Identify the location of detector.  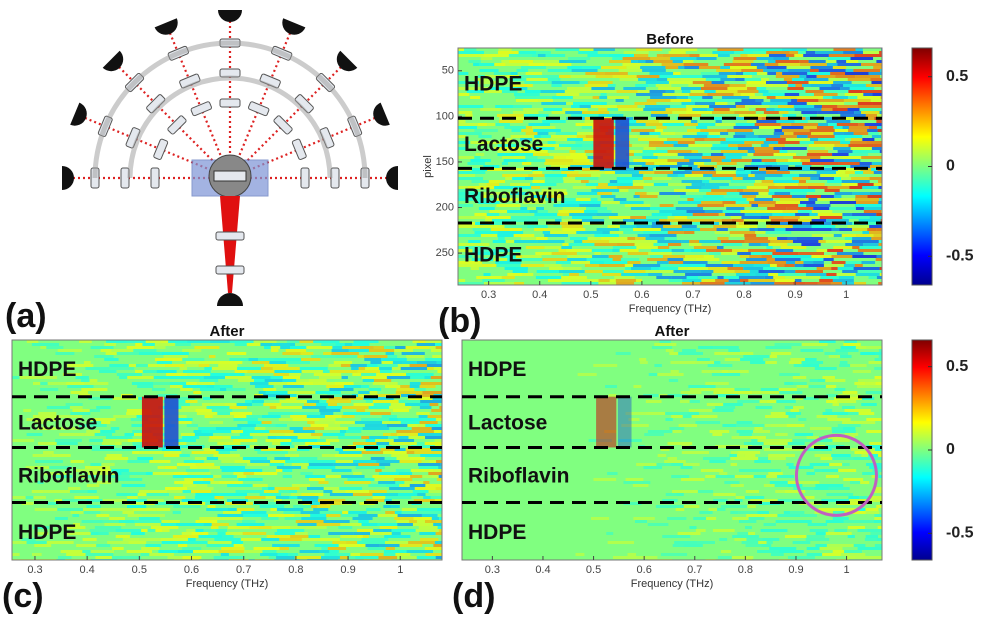
(392, 178).